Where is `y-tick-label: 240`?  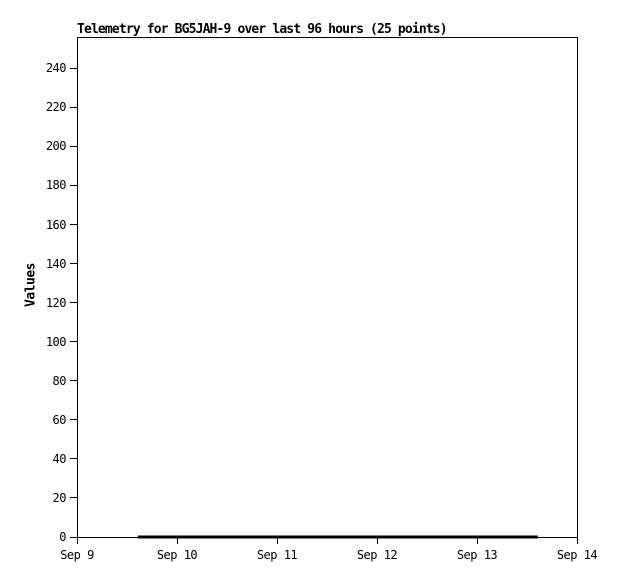
y-tick-label: 240 is located at coordinates (56, 68).